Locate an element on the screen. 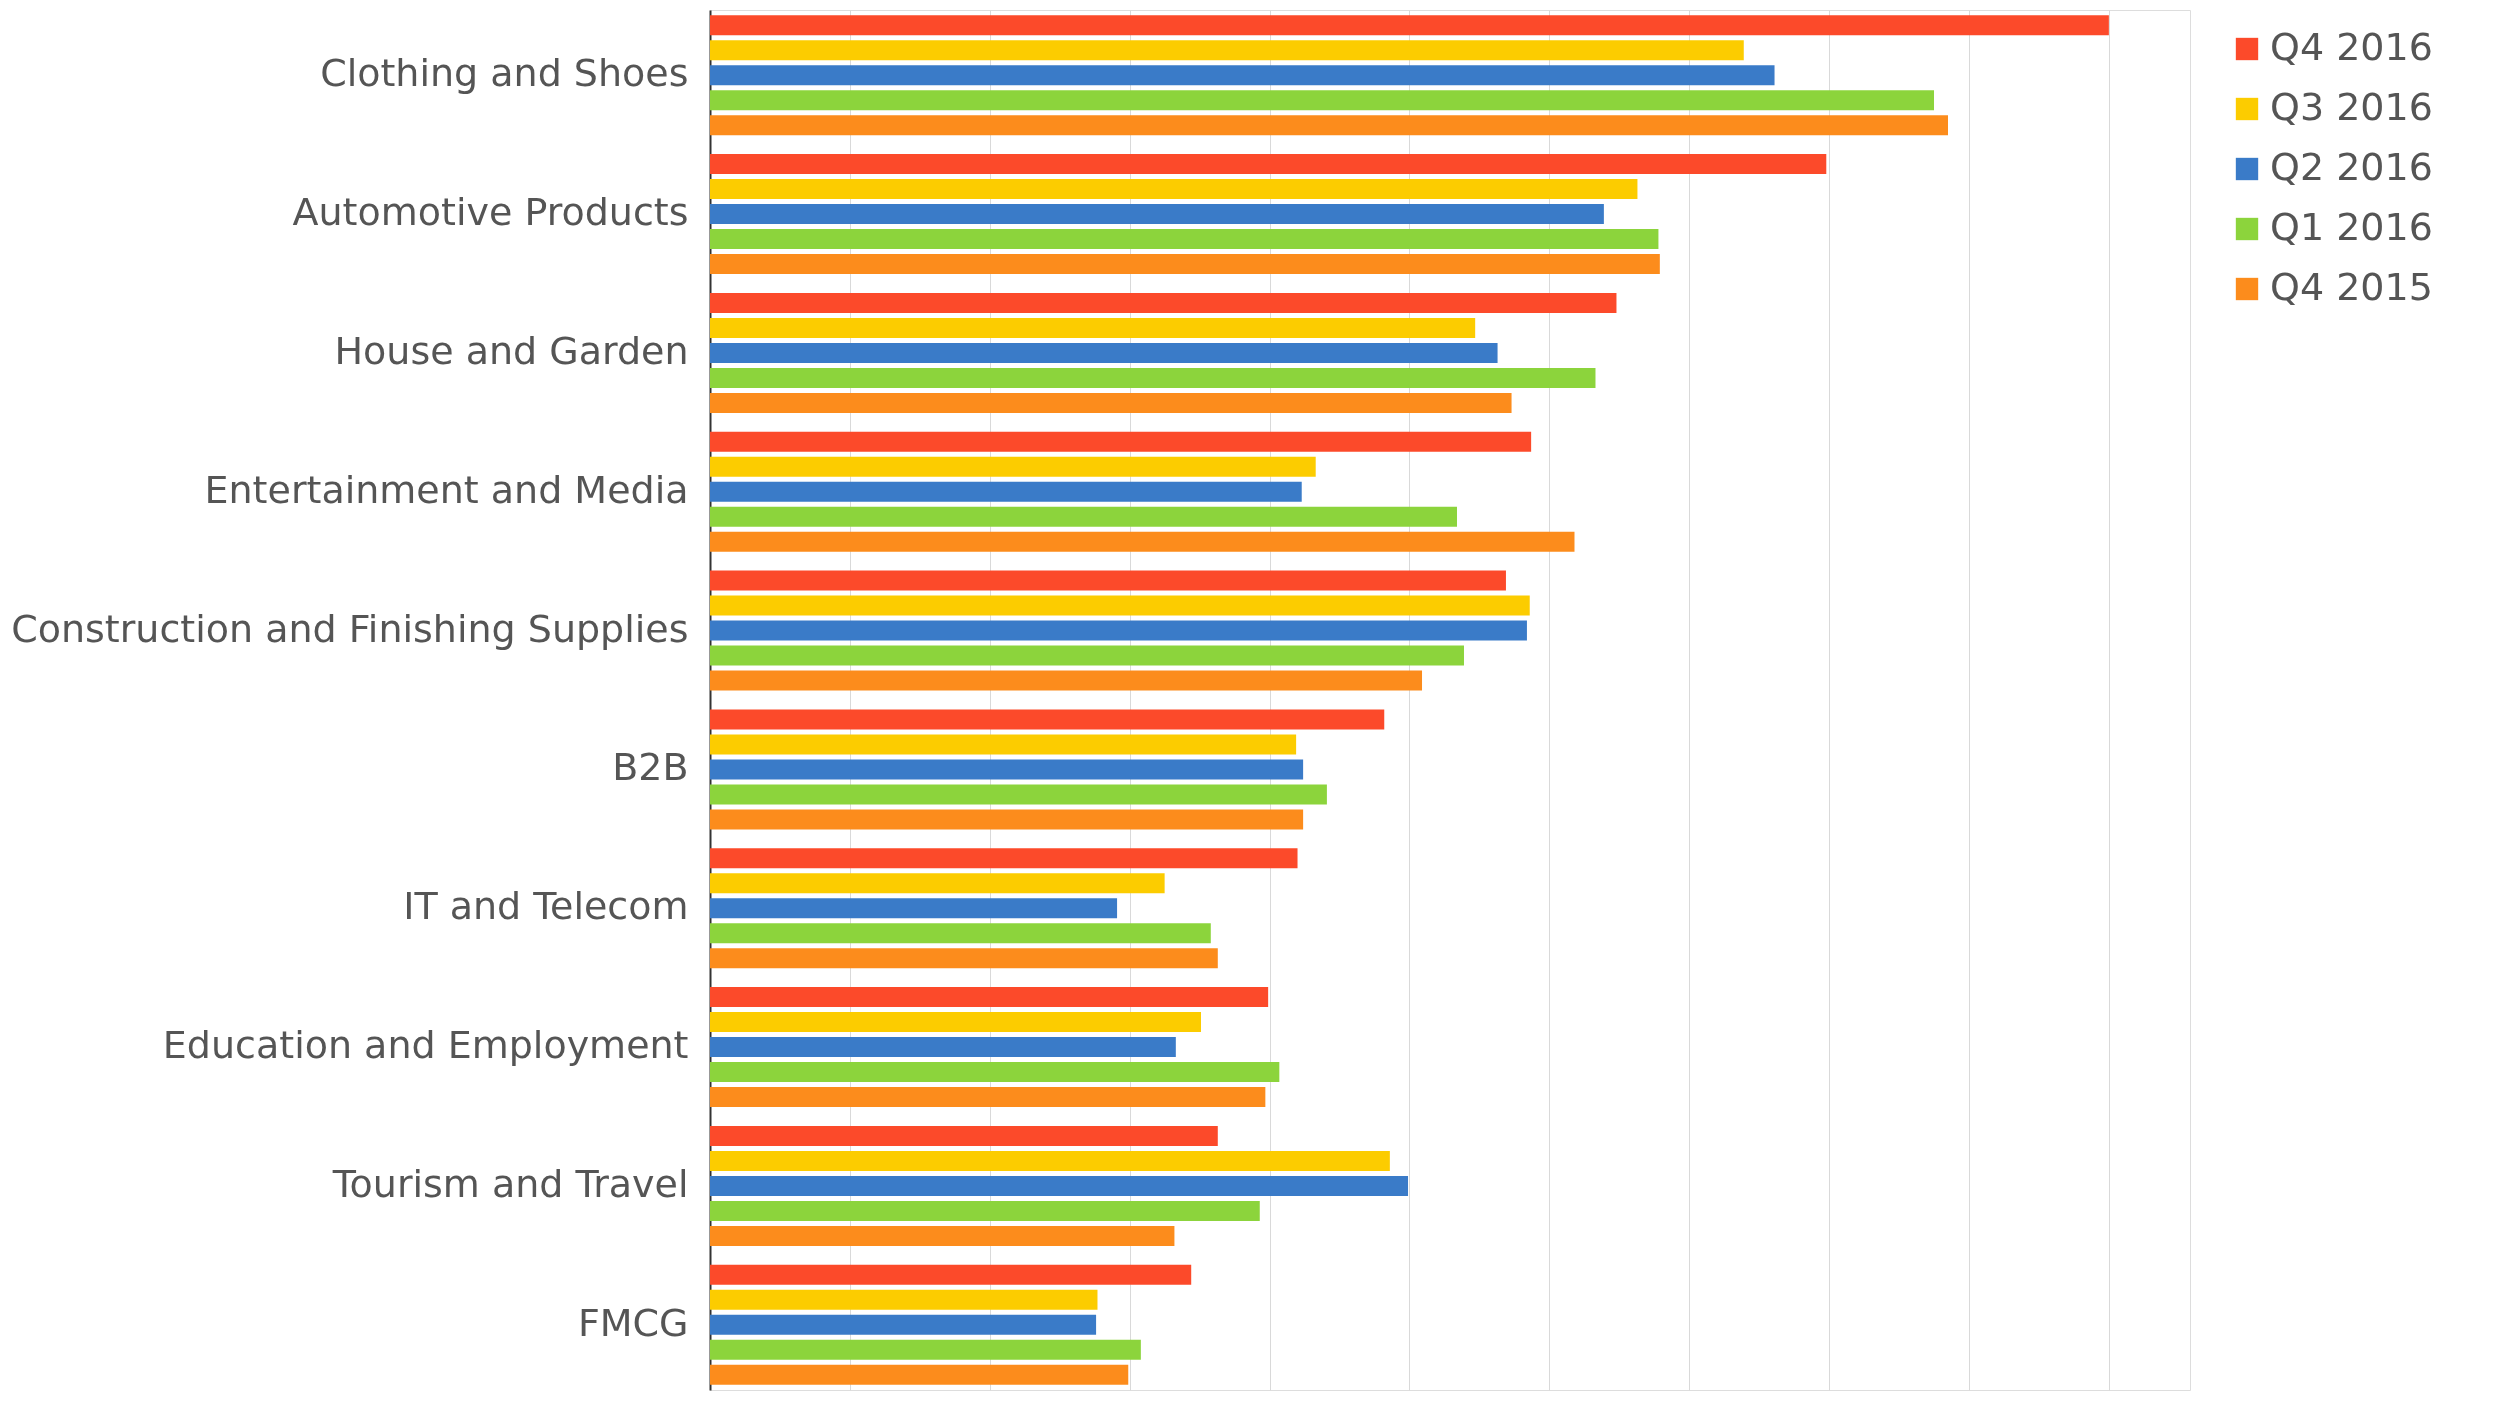  y-tick-label: IT and Telecom is located at coordinates (546, 906).